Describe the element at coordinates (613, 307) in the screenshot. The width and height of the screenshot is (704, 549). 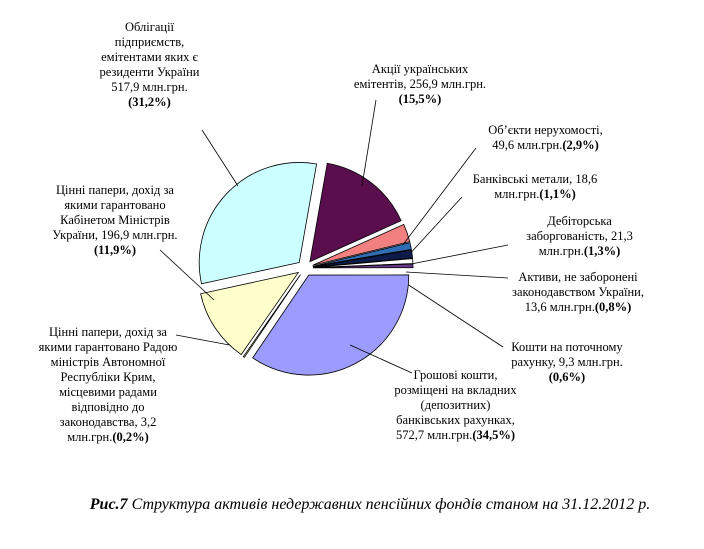
I see `value-label: (0,8%)` at that location.